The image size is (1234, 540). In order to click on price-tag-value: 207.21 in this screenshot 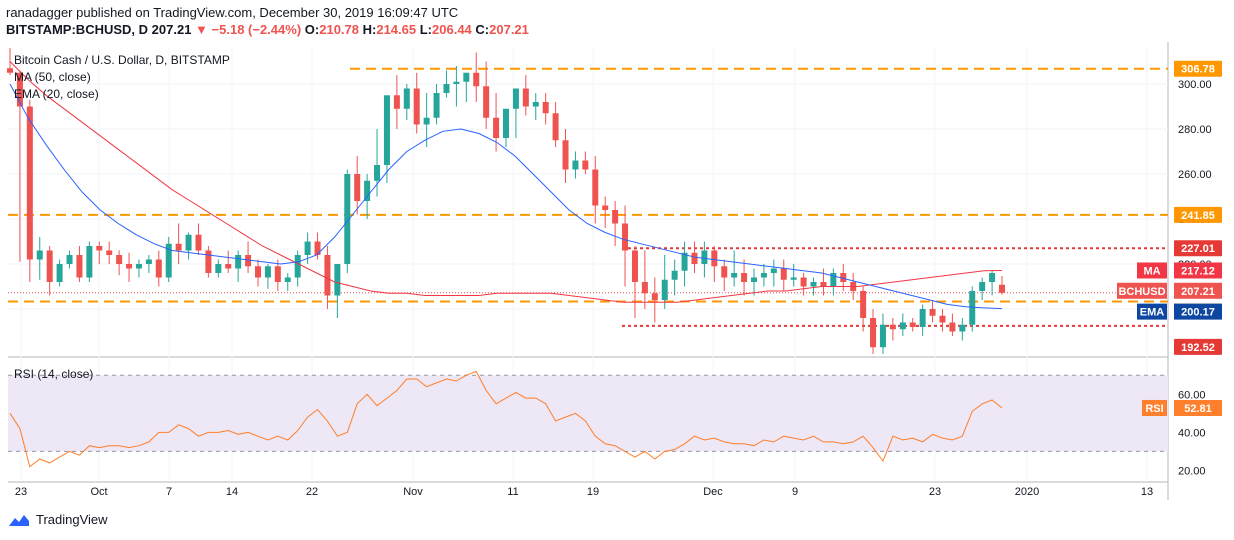, I will do `click(1198, 292)`.